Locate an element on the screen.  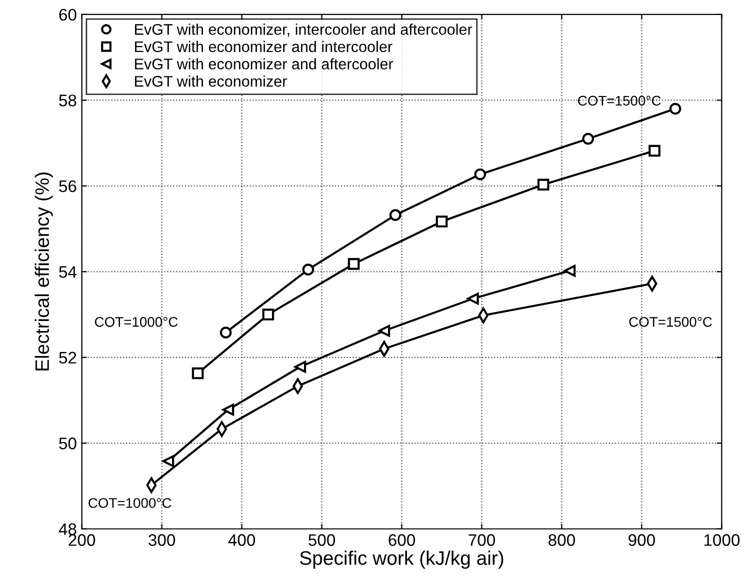
x-tick-label: 700 is located at coordinates (481, 540).